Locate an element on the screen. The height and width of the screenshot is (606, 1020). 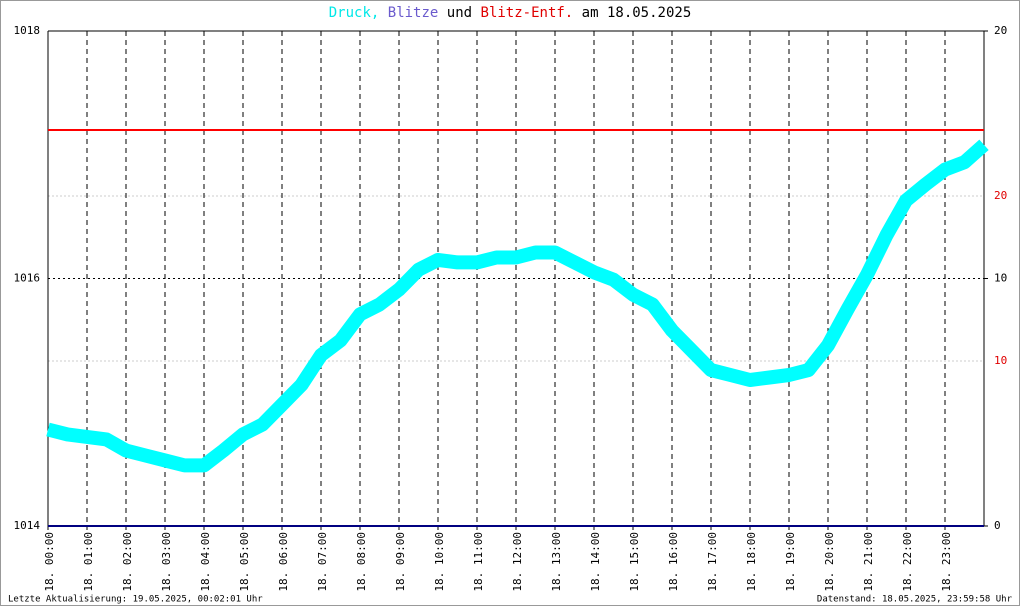
title-part: und is located at coordinates (459, 13).